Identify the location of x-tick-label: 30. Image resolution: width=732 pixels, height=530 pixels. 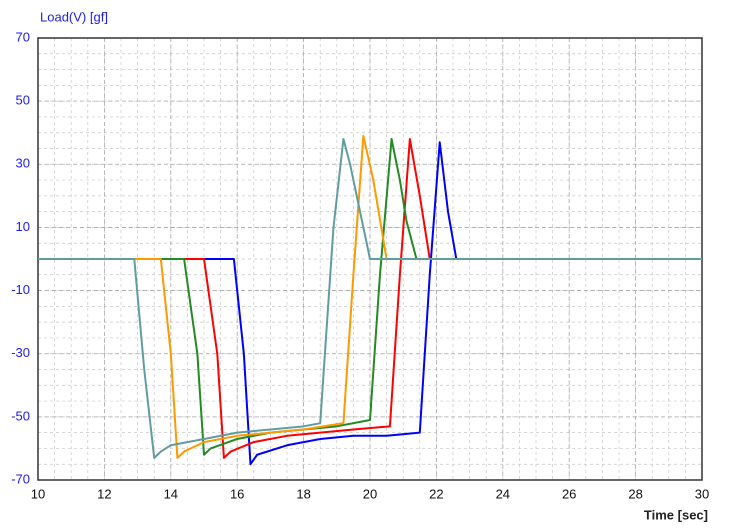
(702, 493).